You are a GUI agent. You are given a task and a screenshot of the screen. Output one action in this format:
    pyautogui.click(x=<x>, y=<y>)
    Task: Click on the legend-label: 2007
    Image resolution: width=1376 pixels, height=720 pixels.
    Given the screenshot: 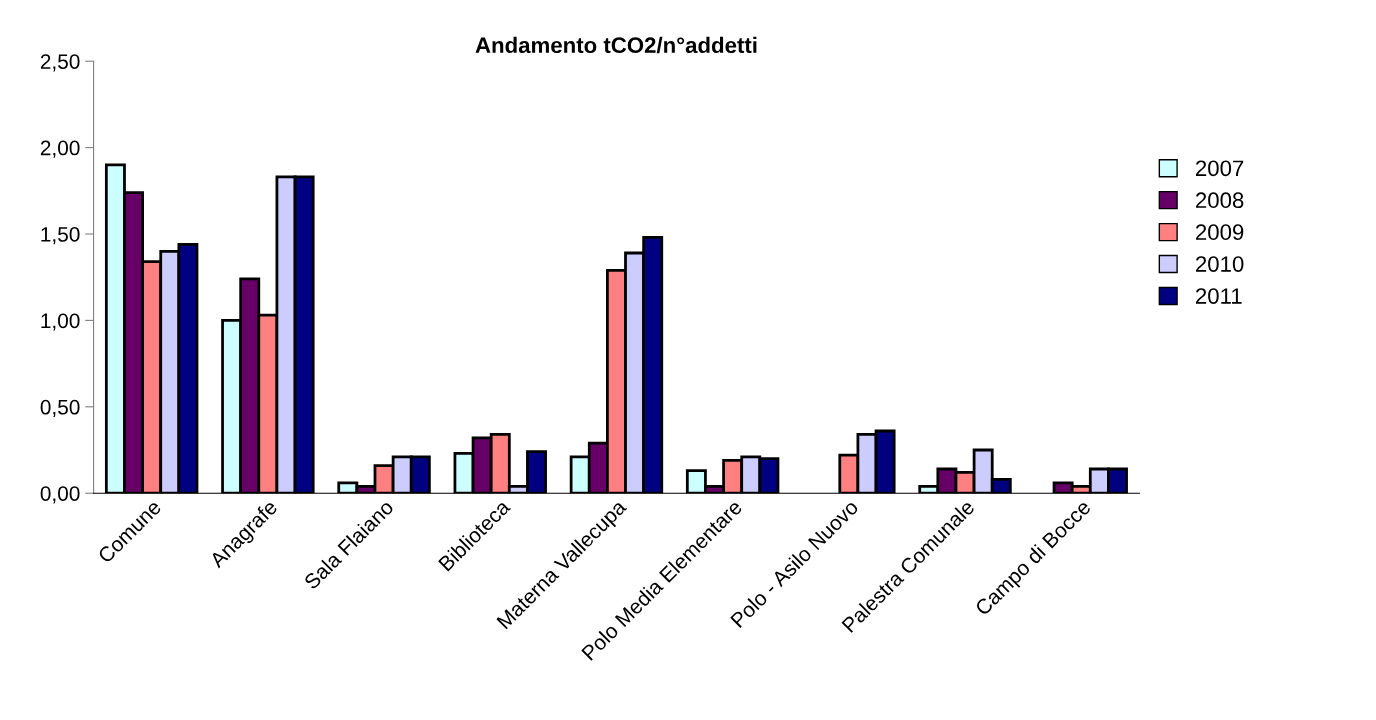 What is the action you would take?
    pyautogui.click(x=1220, y=168)
    